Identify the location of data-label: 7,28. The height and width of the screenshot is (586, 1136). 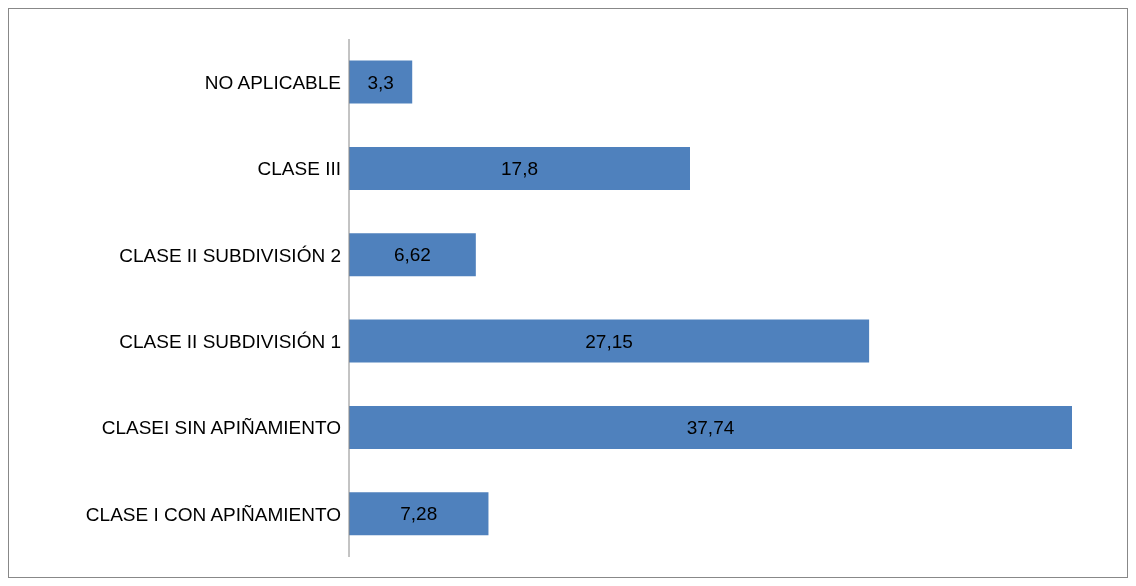
(419, 514).